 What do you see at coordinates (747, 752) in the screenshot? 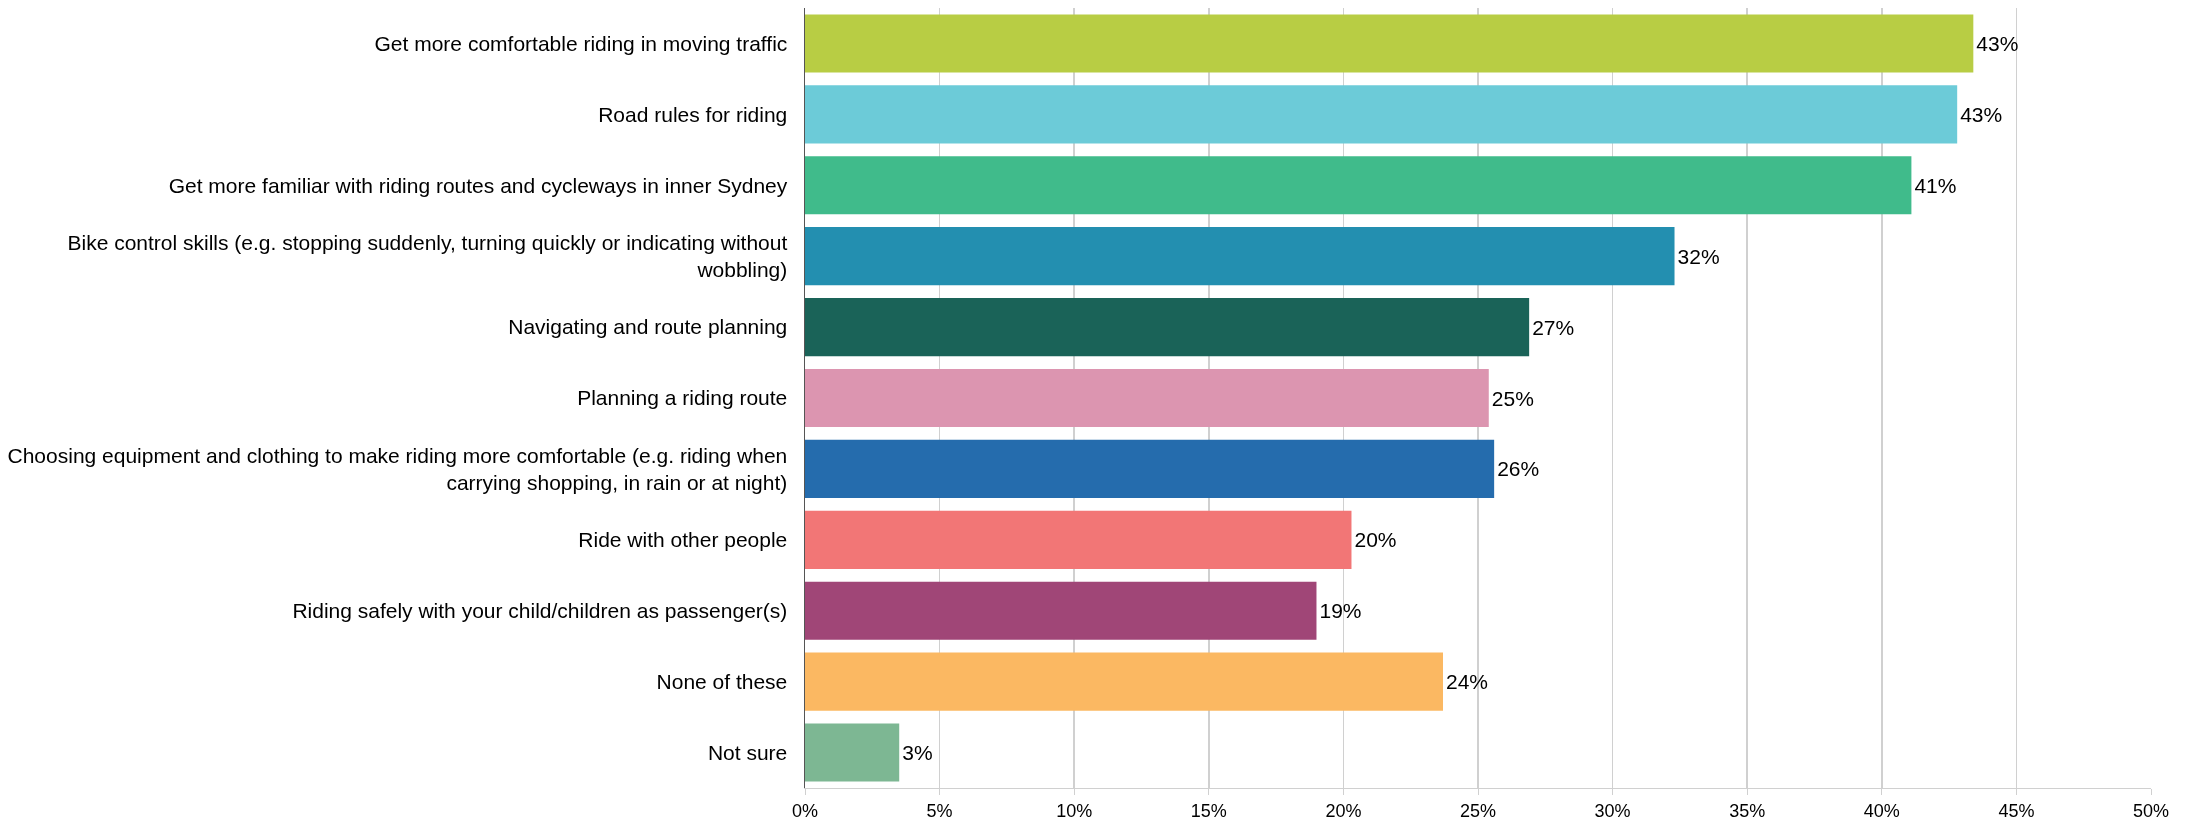
I see `y-tick-label: Not sure` at bounding box center [747, 752].